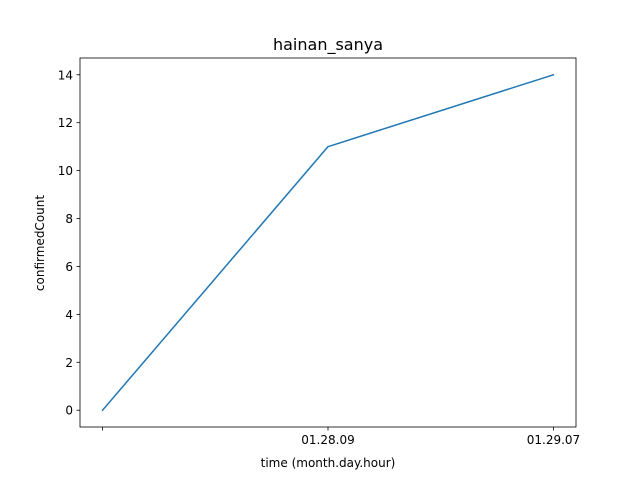 Image resolution: width=640 pixels, height=480 pixels. What do you see at coordinates (69, 411) in the screenshot?
I see `y-tick-label-0: 0` at bounding box center [69, 411].